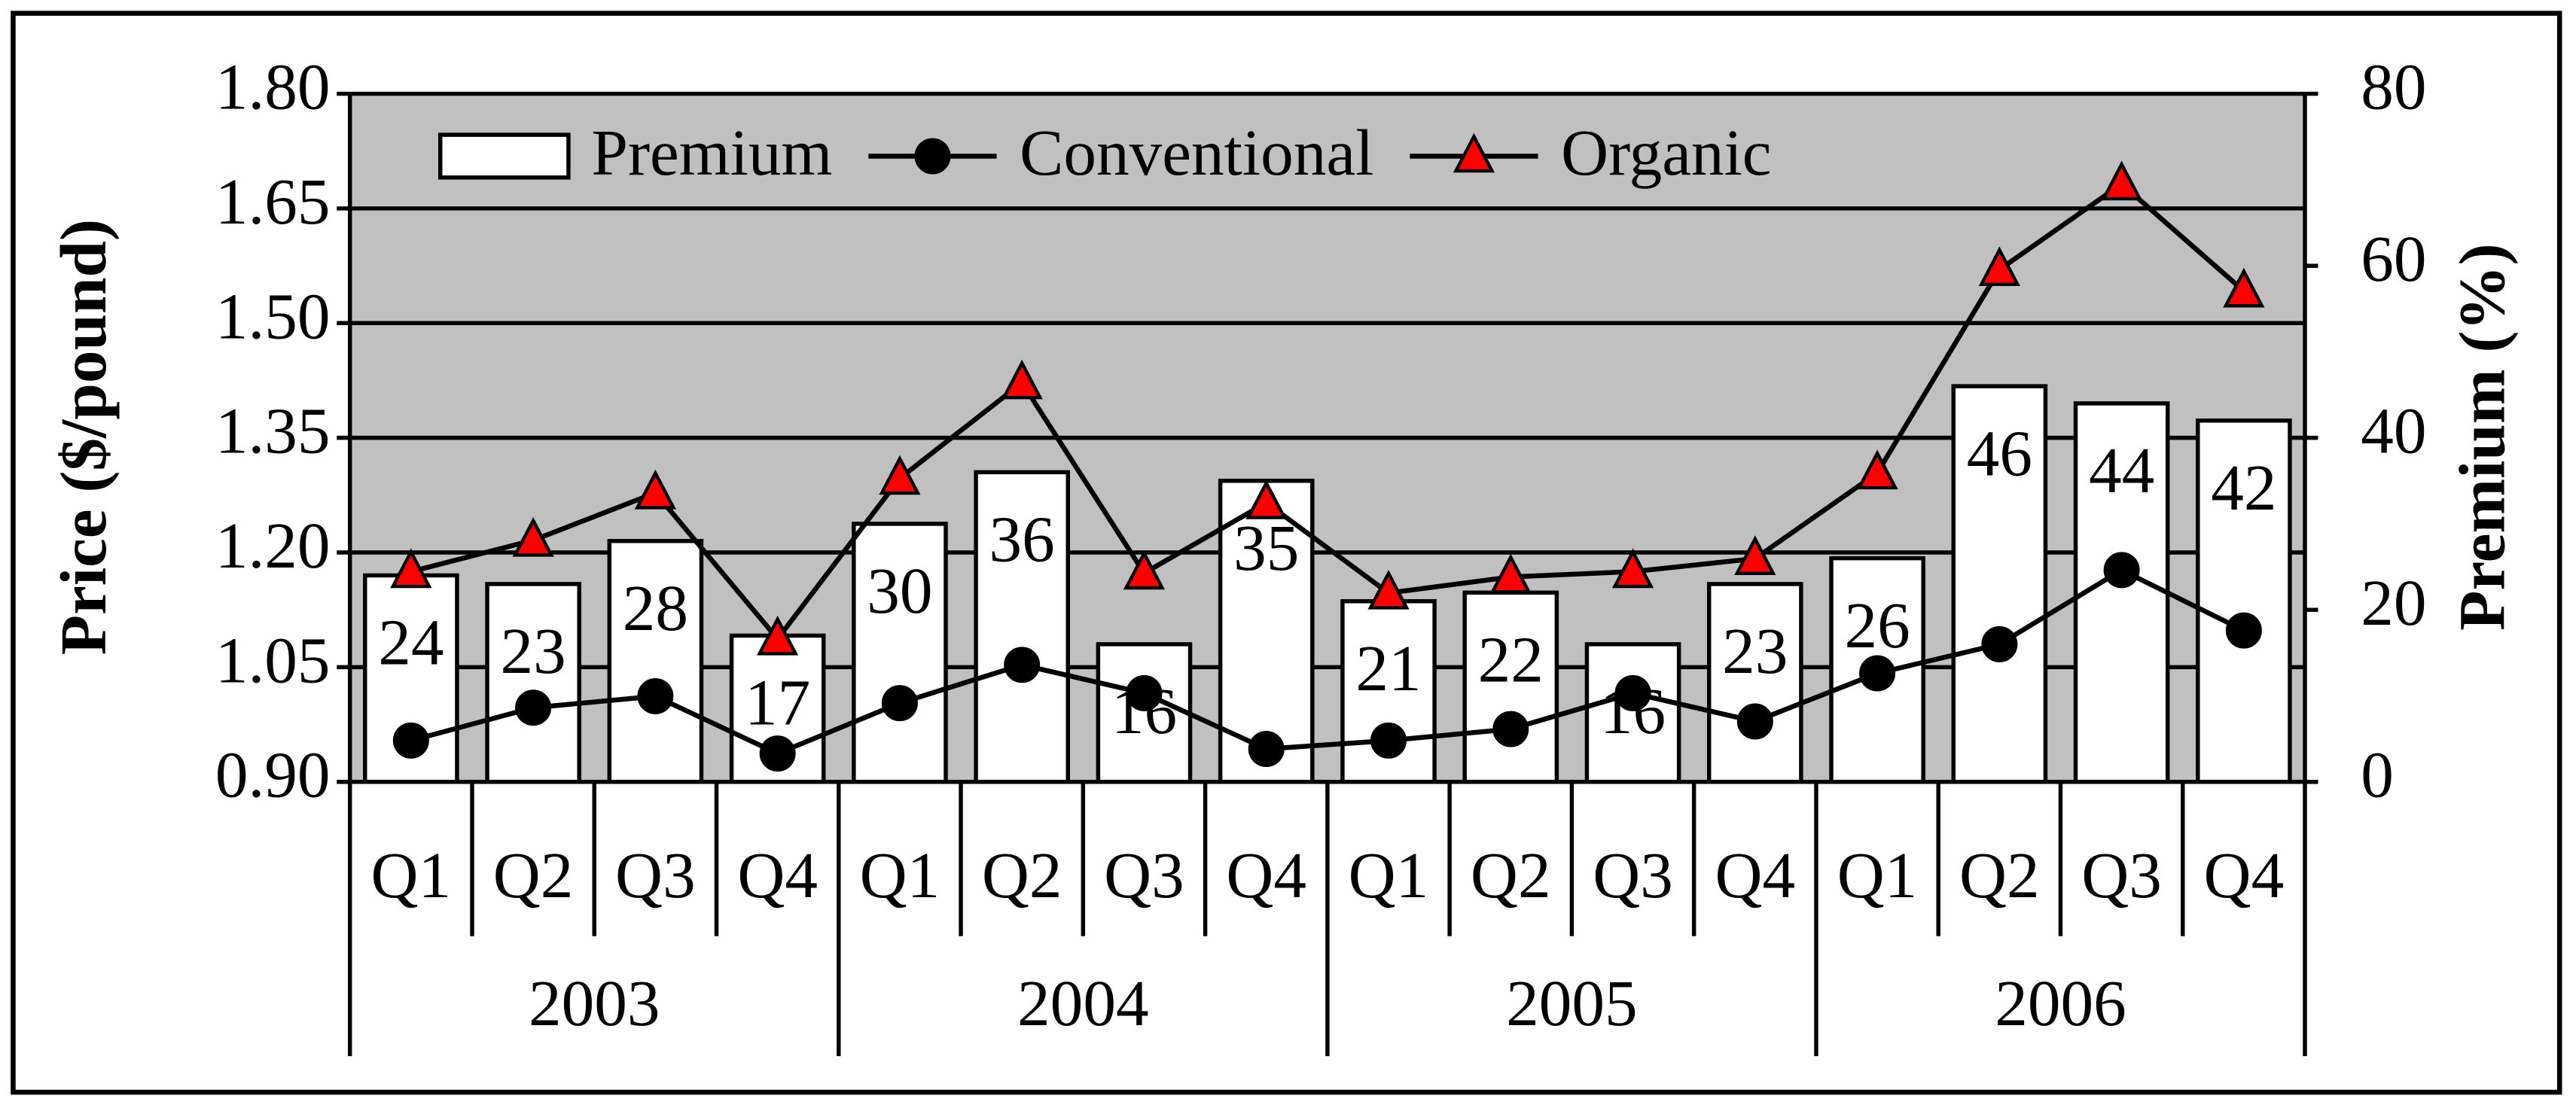  I want to click on data-label: 21, so click(1388, 668).